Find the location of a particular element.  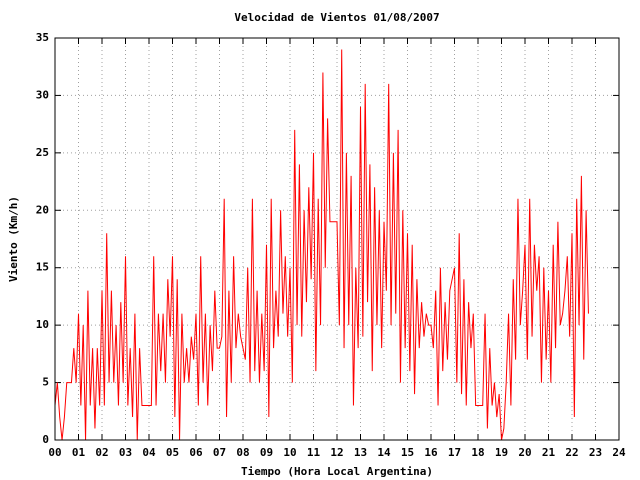

y-tick-label: 10 is located at coordinates (42, 324).